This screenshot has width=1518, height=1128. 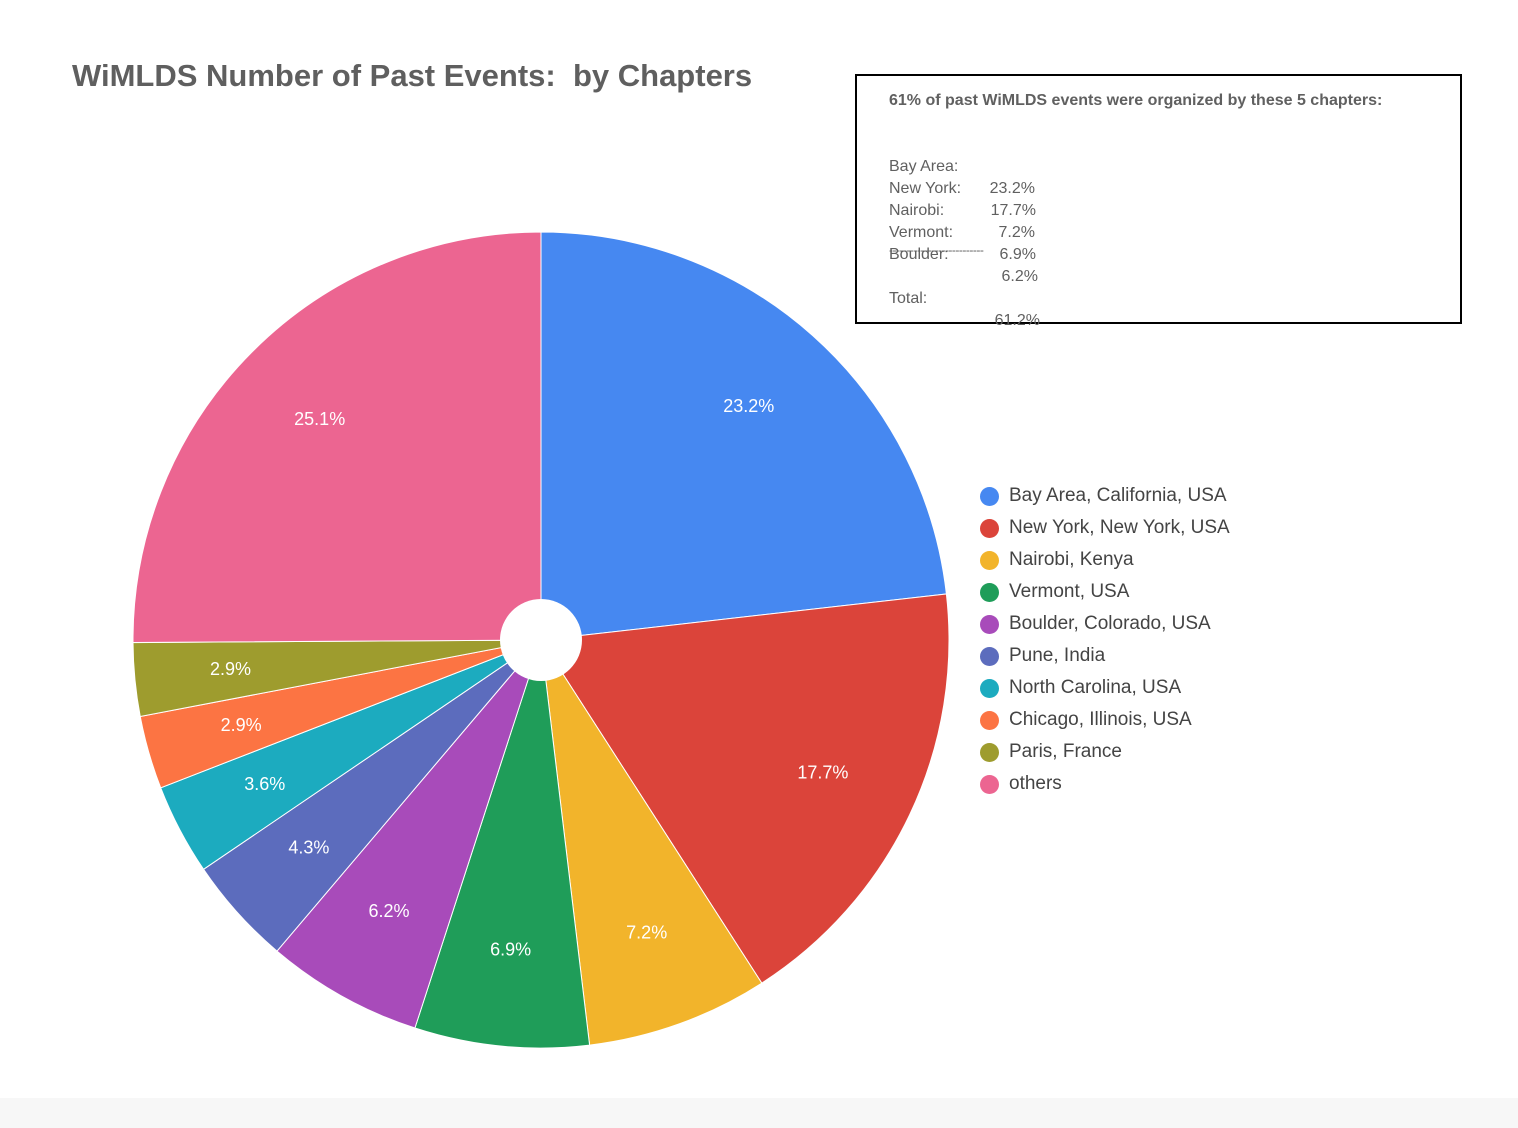 I want to click on legend-label: Nairobi, Kenya, so click(x=1071, y=560).